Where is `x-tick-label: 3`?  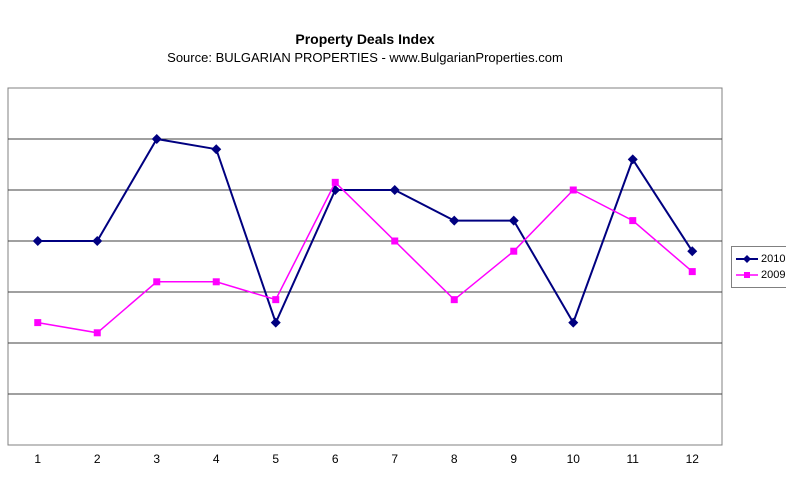
x-tick-label: 3 is located at coordinates (156, 459).